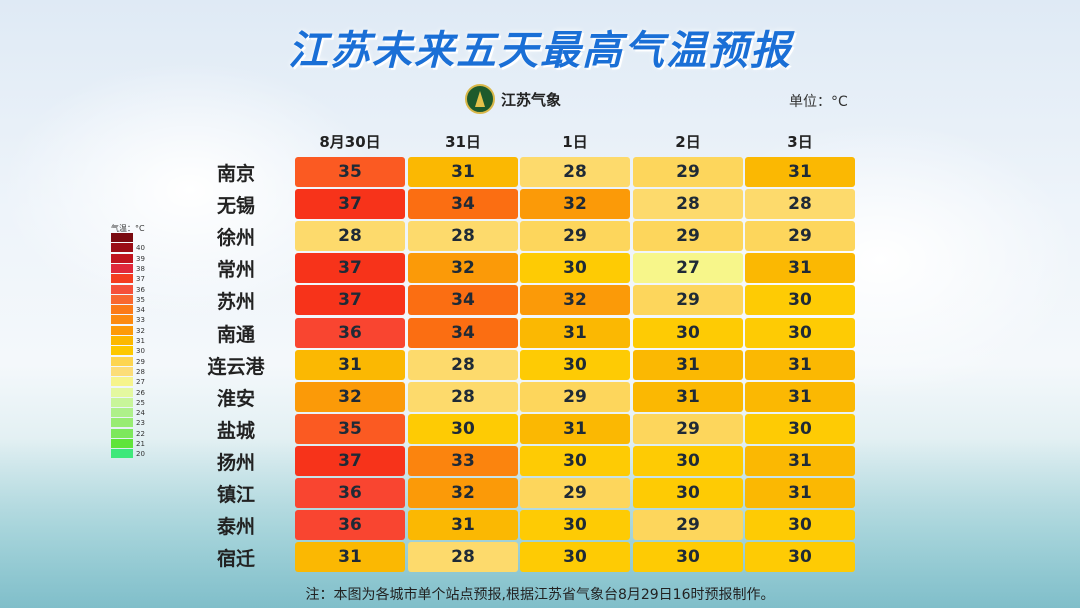 The height and width of the screenshot is (608, 1080). I want to click on column-header: 31日, so click(463, 142).